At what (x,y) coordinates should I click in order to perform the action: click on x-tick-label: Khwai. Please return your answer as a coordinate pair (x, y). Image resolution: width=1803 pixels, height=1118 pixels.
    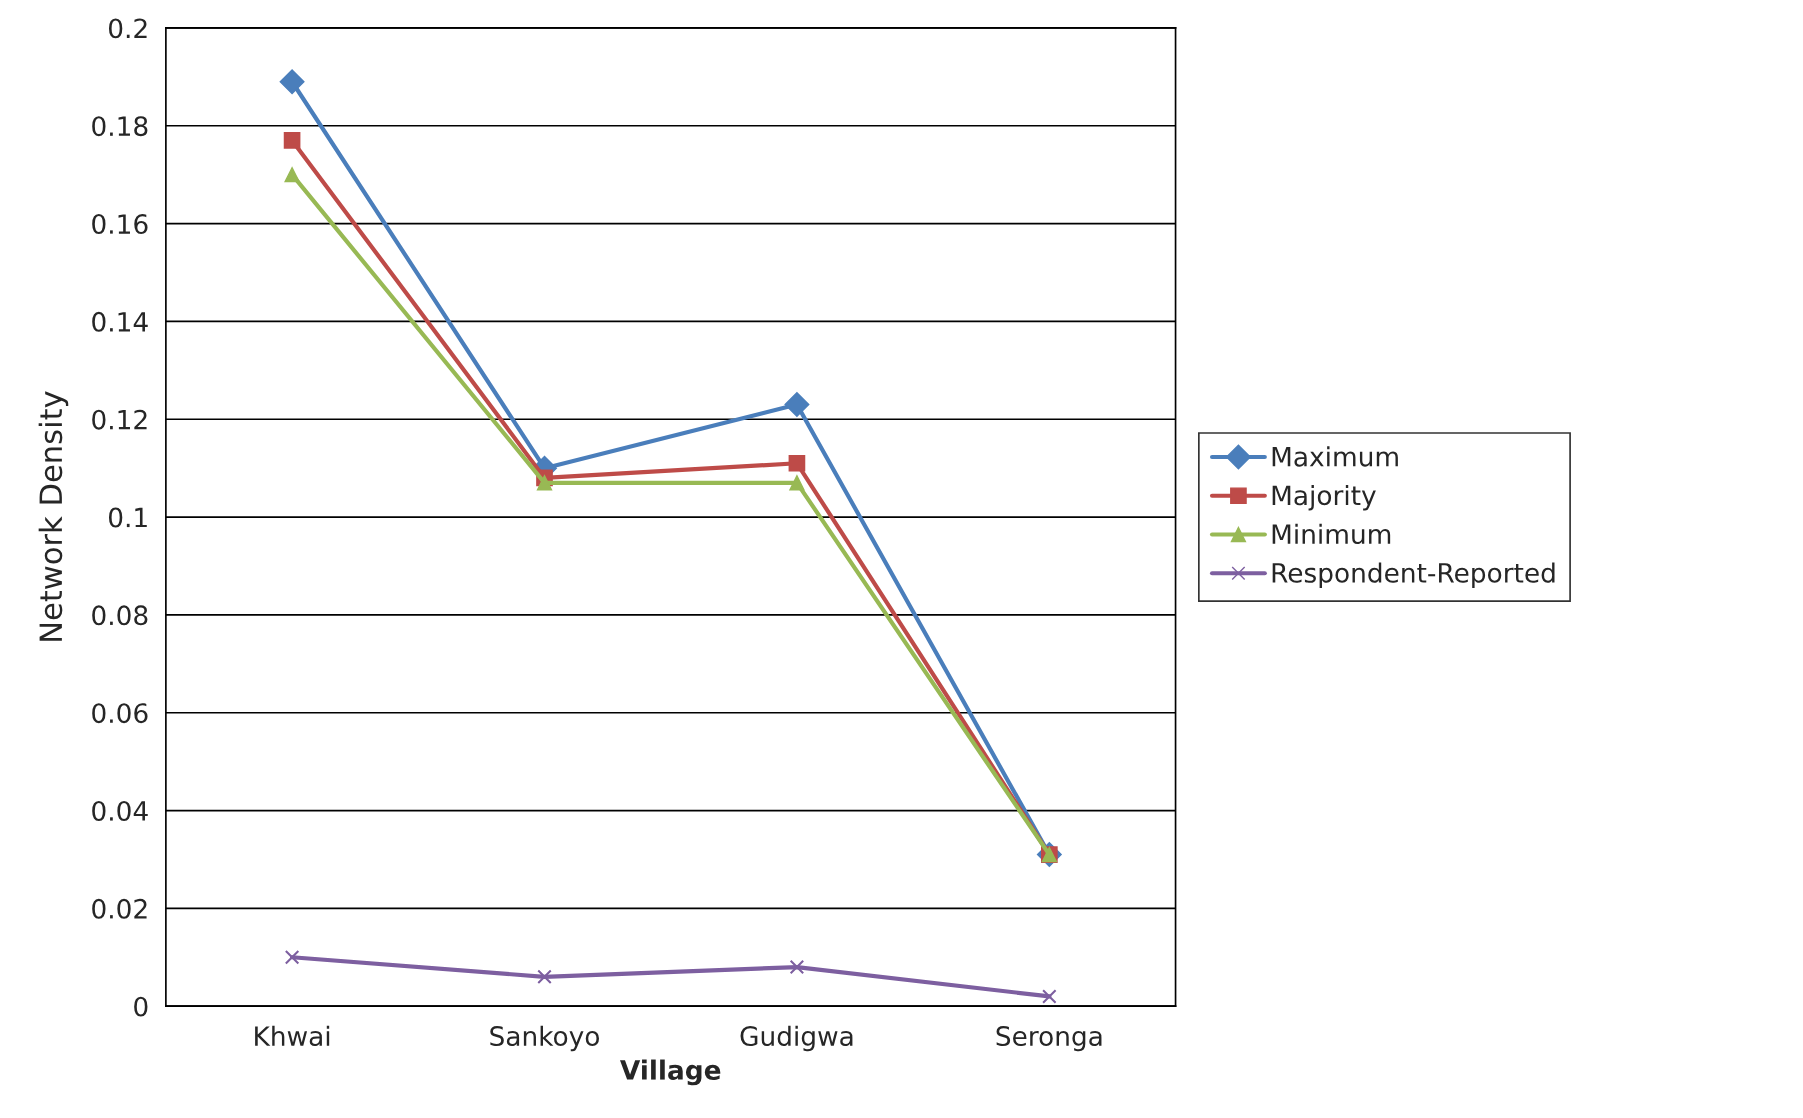
    Looking at the image, I should click on (292, 1036).